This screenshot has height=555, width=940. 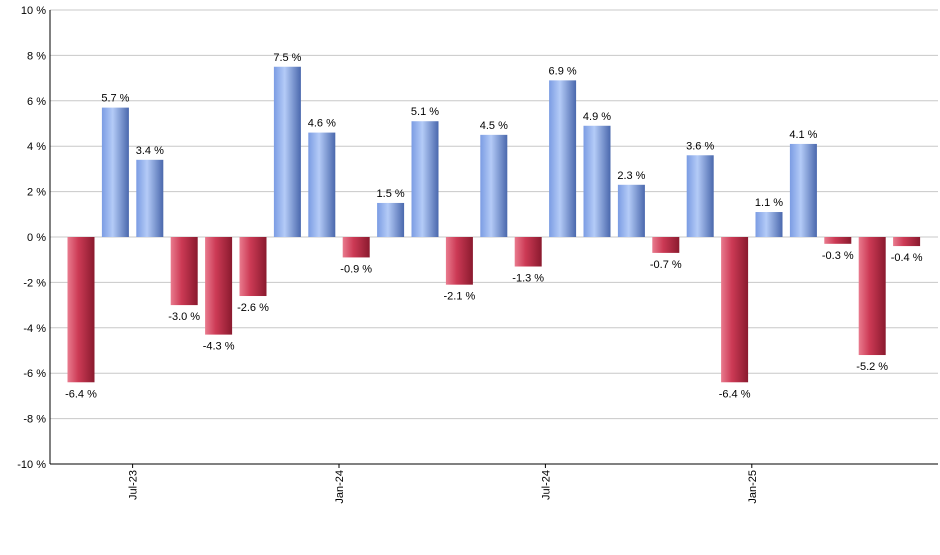 What do you see at coordinates (753, 487) in the screenshot?
I see `x-tick-label: Jan-25` at bounding box center [753, 487].